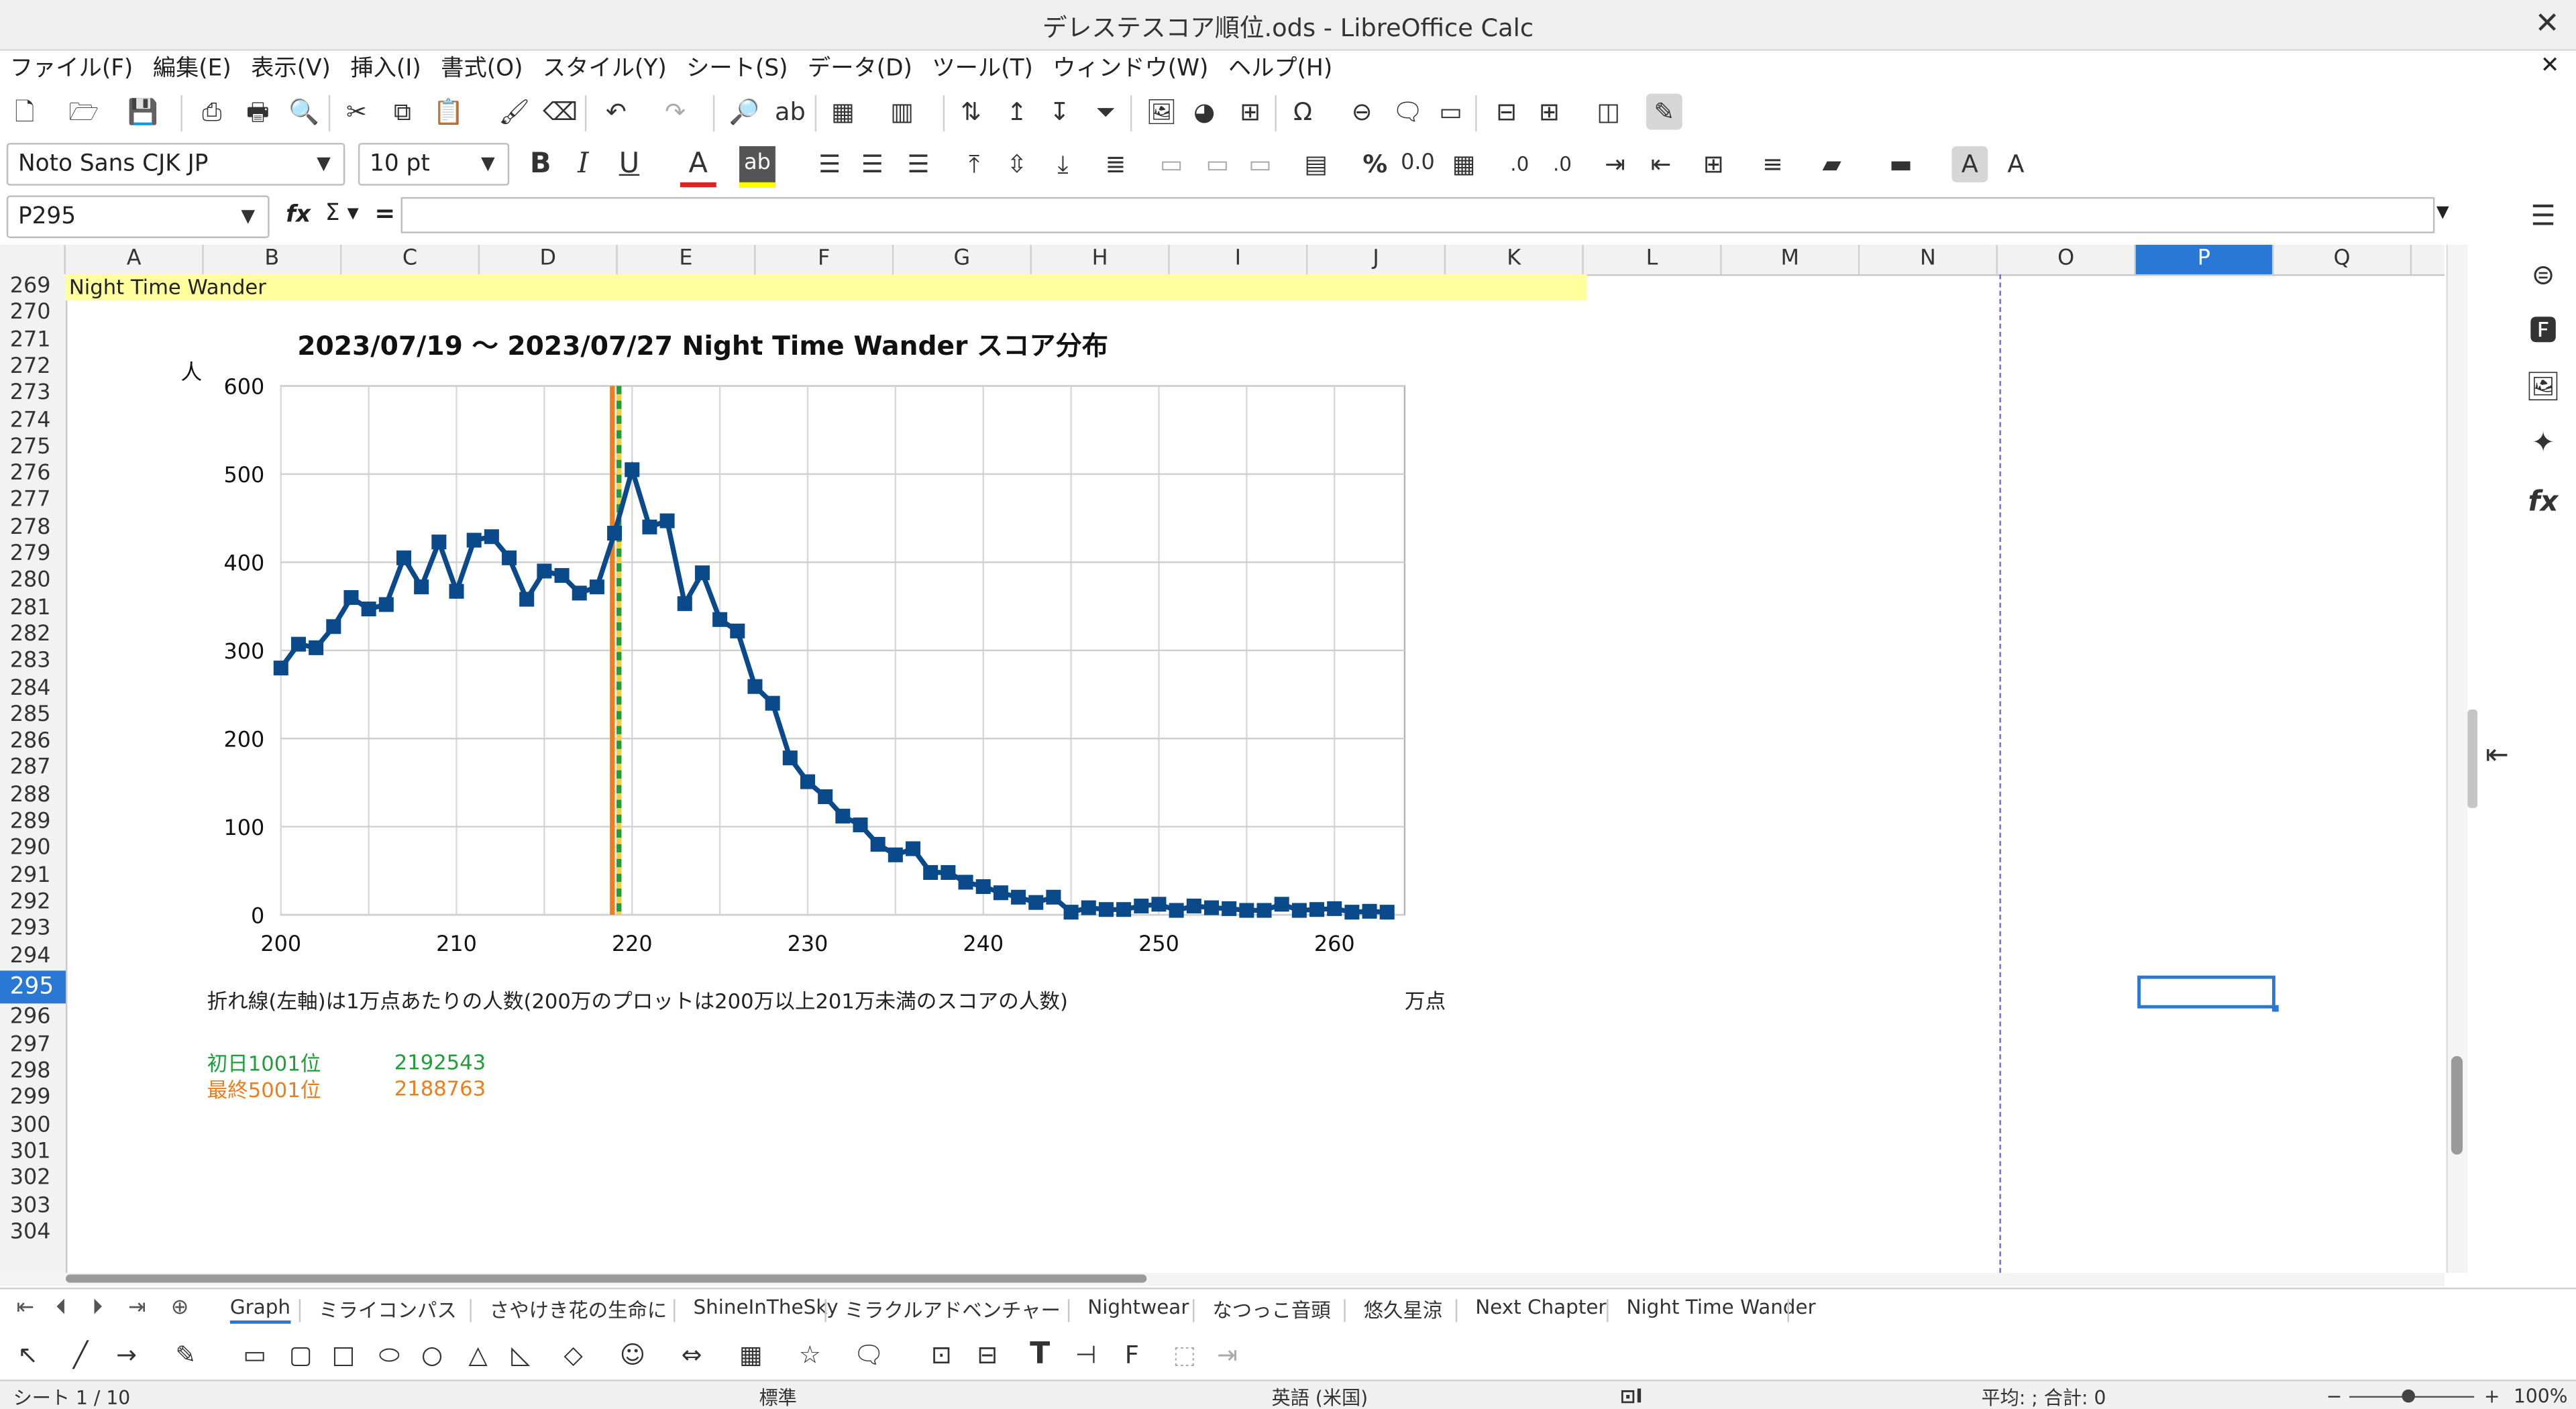 This screenshot has width=2576, height=1409. Describe the element at coordinates (30, 286) in the screenshot. I see `row-header-269: 269` at that location.